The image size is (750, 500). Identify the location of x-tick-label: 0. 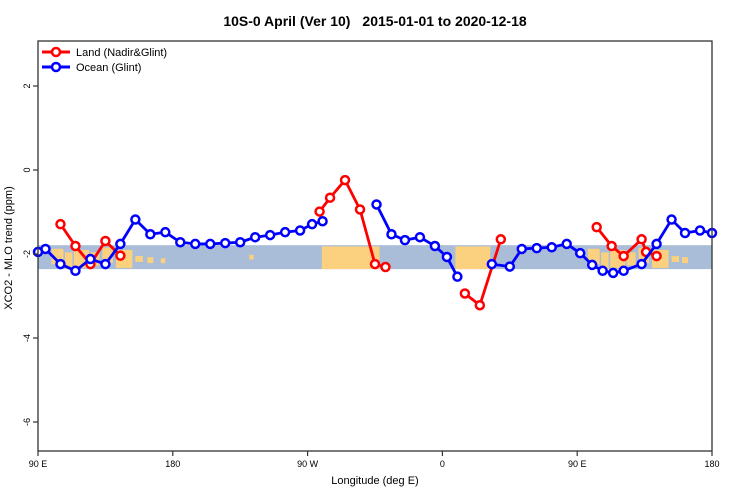
(442, 464).